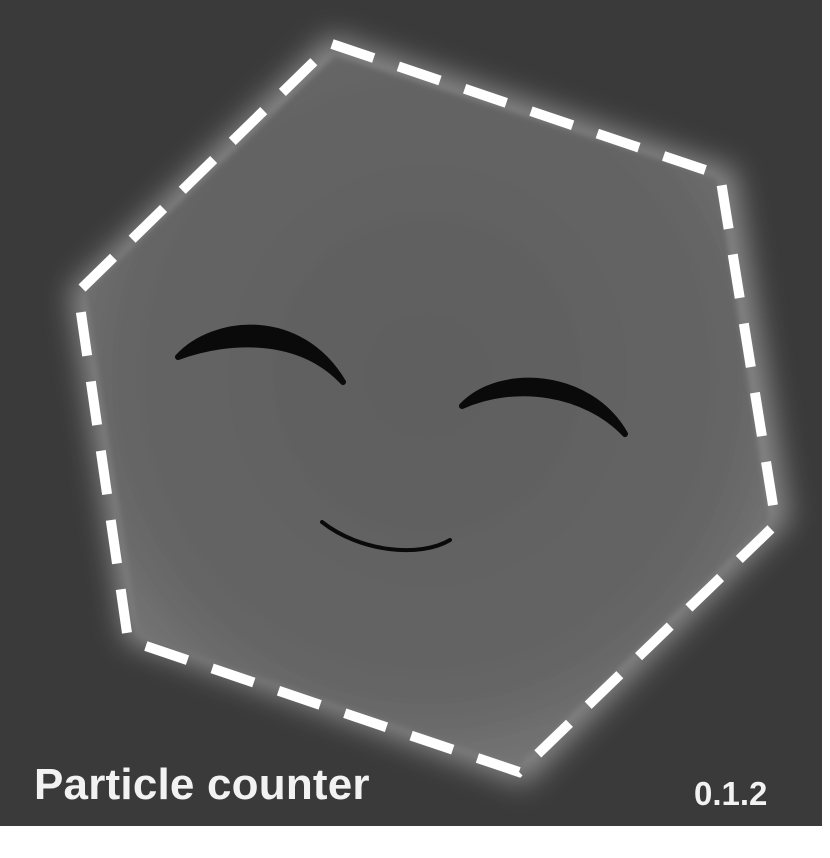  What do you see at coordinates (260, 354) in the screenshot?
I see `left-eye-icon` at bounding box center [260, 354].